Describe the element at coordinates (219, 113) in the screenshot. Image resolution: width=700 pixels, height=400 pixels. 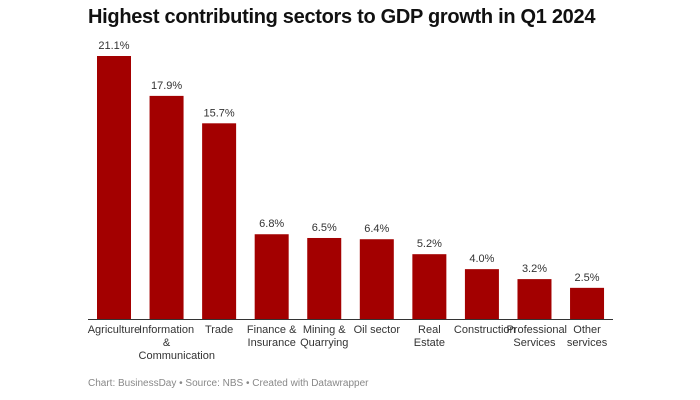
I see `value-label: 15.7%` at that location.